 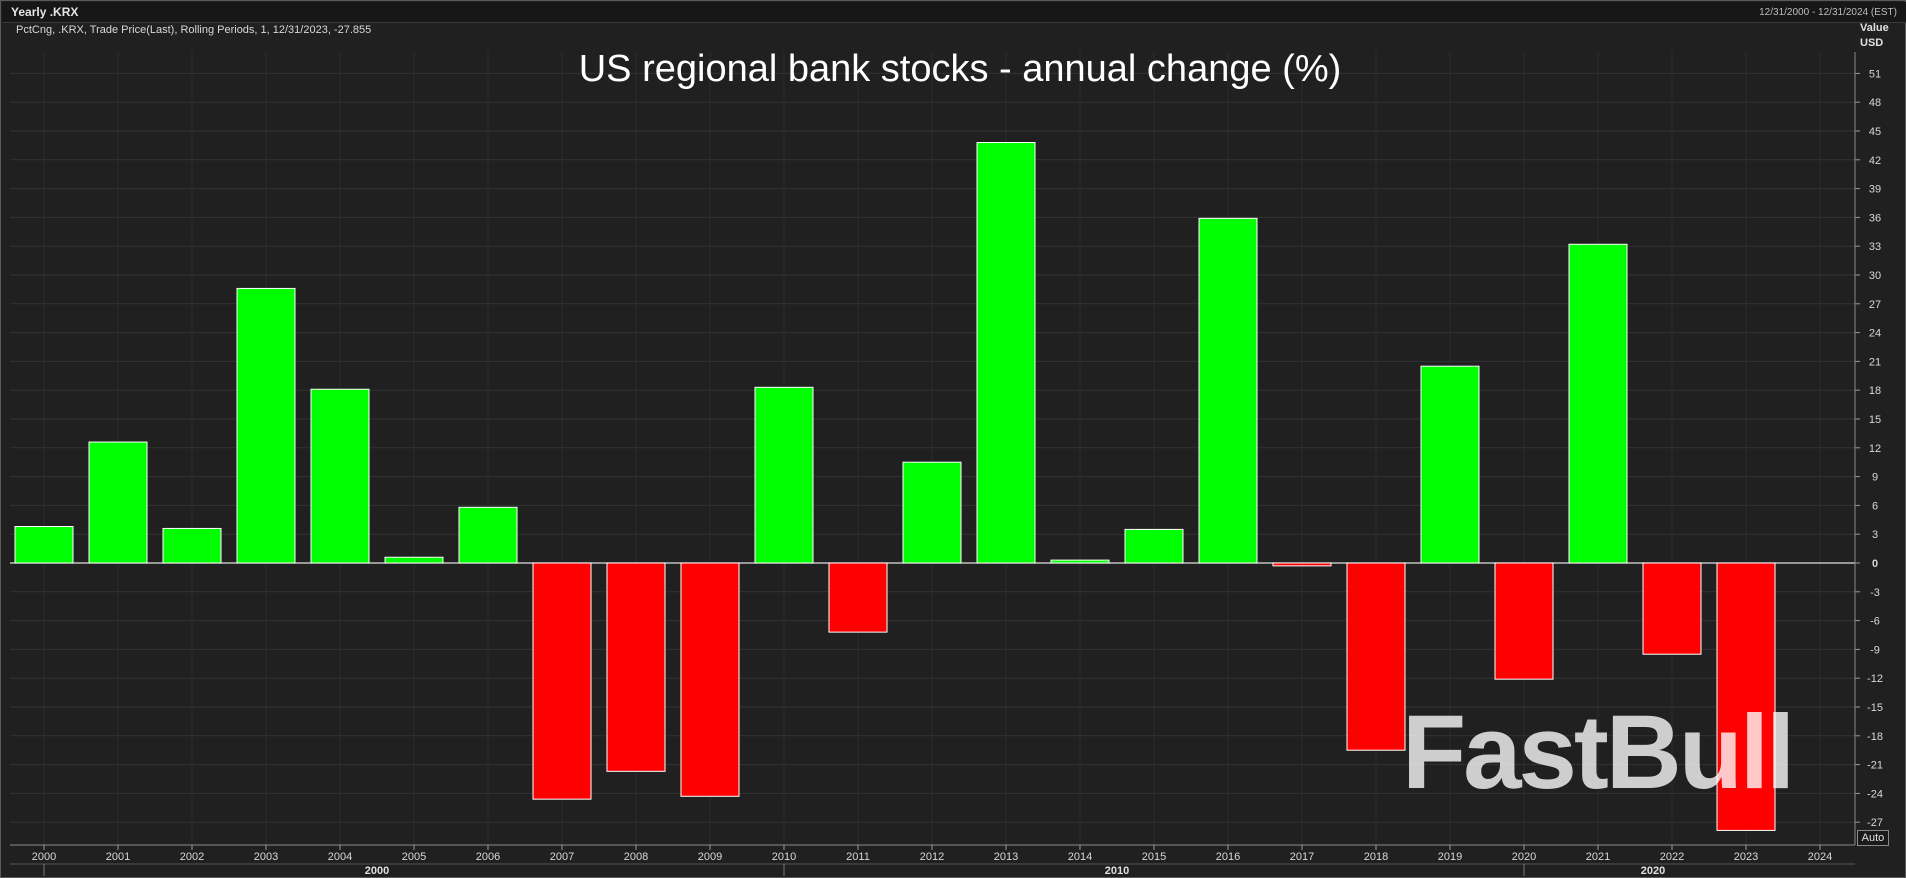 I want to click on y-tick-label: -12, so click(x=1875, y=679).